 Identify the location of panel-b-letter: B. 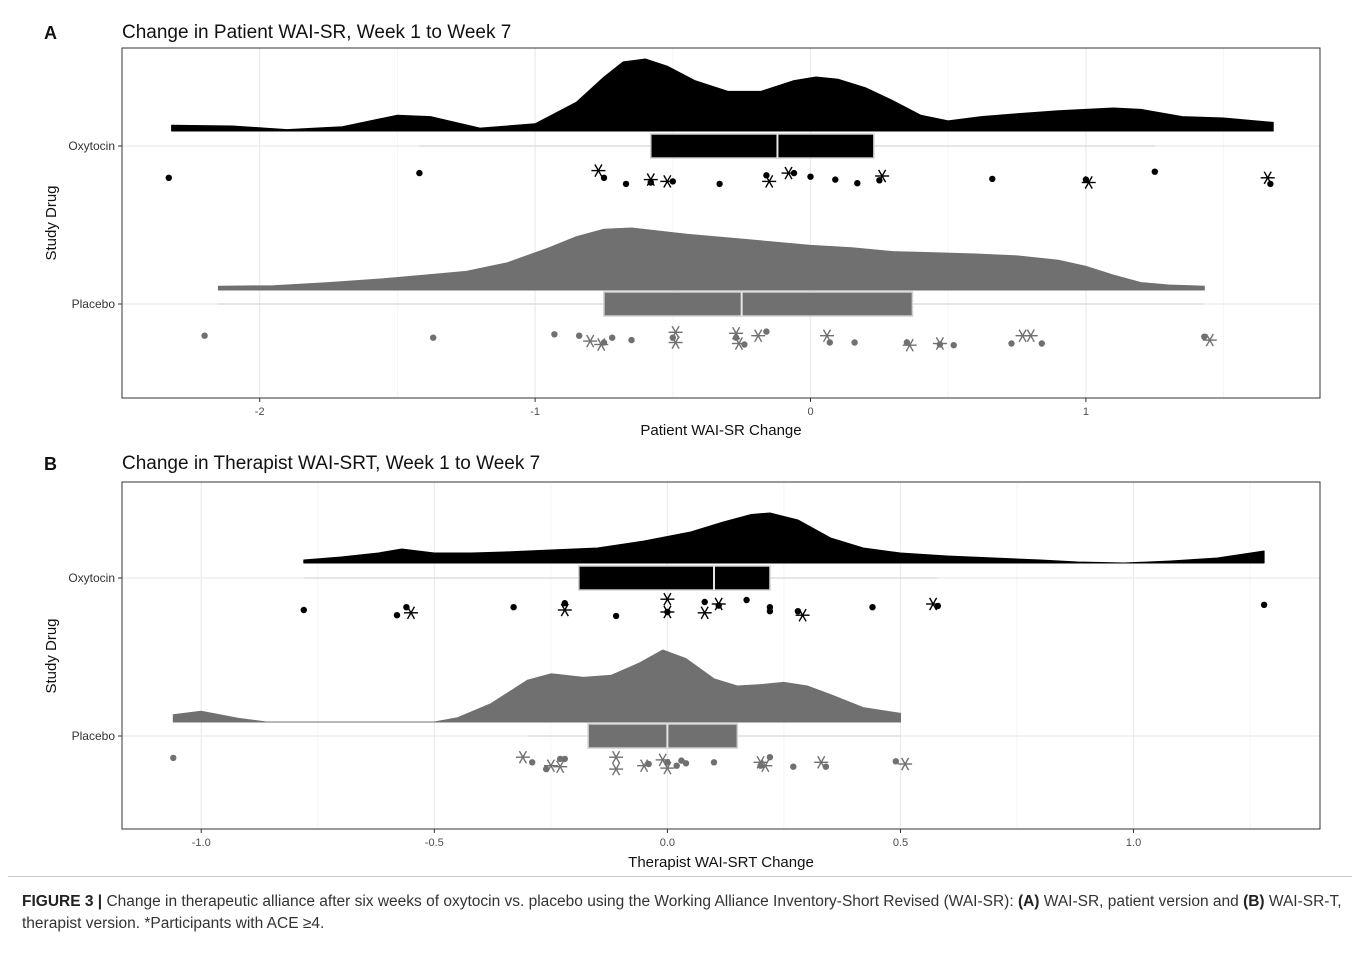
(50, 464).